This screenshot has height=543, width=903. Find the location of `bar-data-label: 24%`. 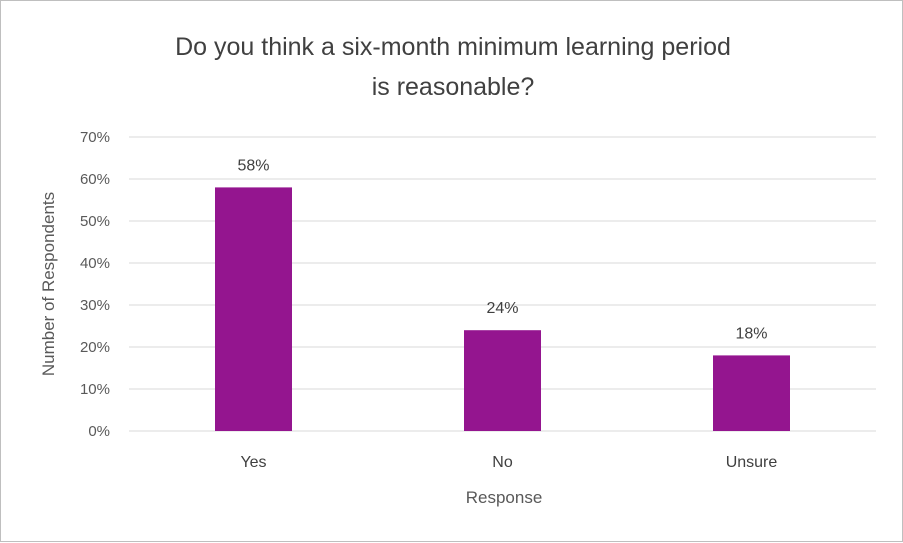

bar-data-label: 24% is located at coordinates (502, 308).